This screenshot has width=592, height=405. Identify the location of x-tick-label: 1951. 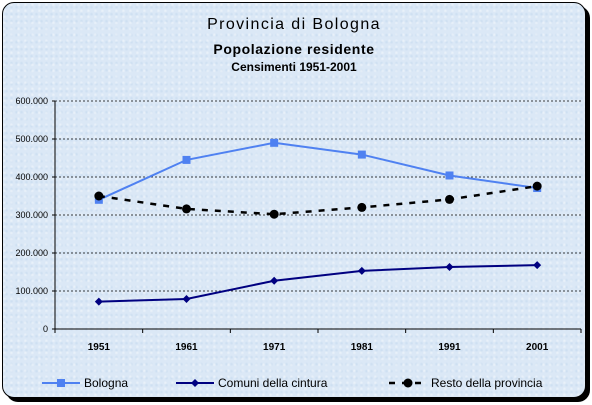
(99, 347).